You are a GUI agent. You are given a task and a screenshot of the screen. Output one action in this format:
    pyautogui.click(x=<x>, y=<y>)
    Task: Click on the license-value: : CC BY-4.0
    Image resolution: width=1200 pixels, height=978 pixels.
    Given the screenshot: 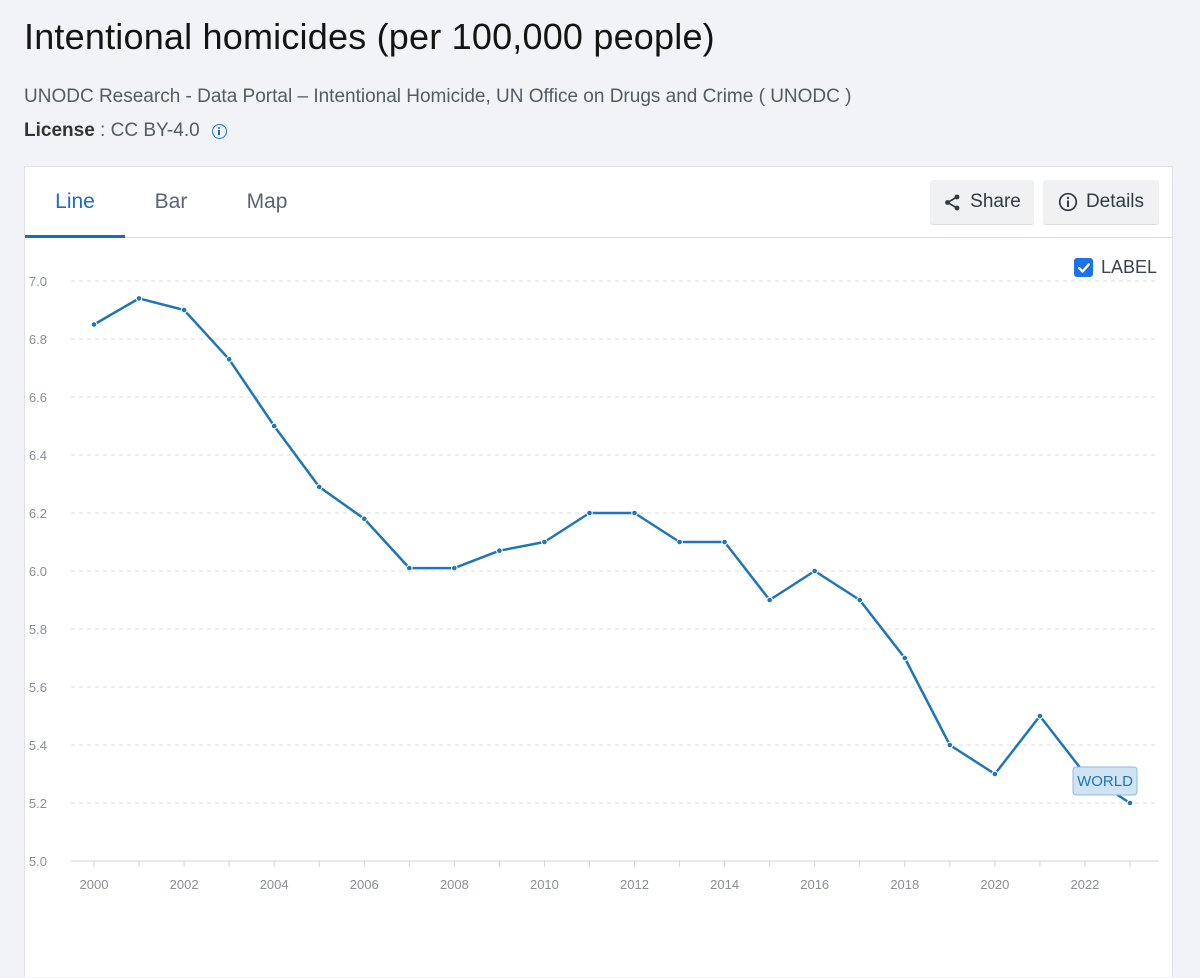 What is the action you would take?
    pyautogui.click(x=147, y=130)
    